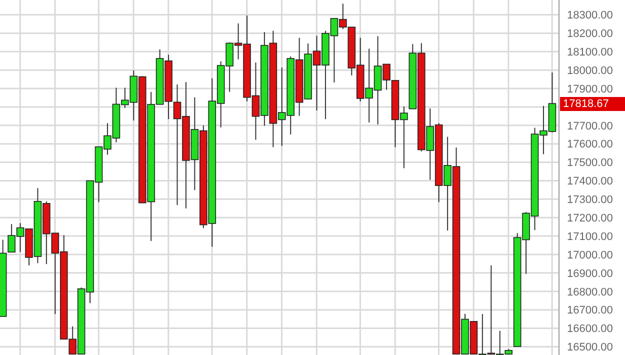  What do you see at coordinates (590, 255) in the screenshot?
I see `y-tick-label: 17000.00` at bounding box center [590, 255].